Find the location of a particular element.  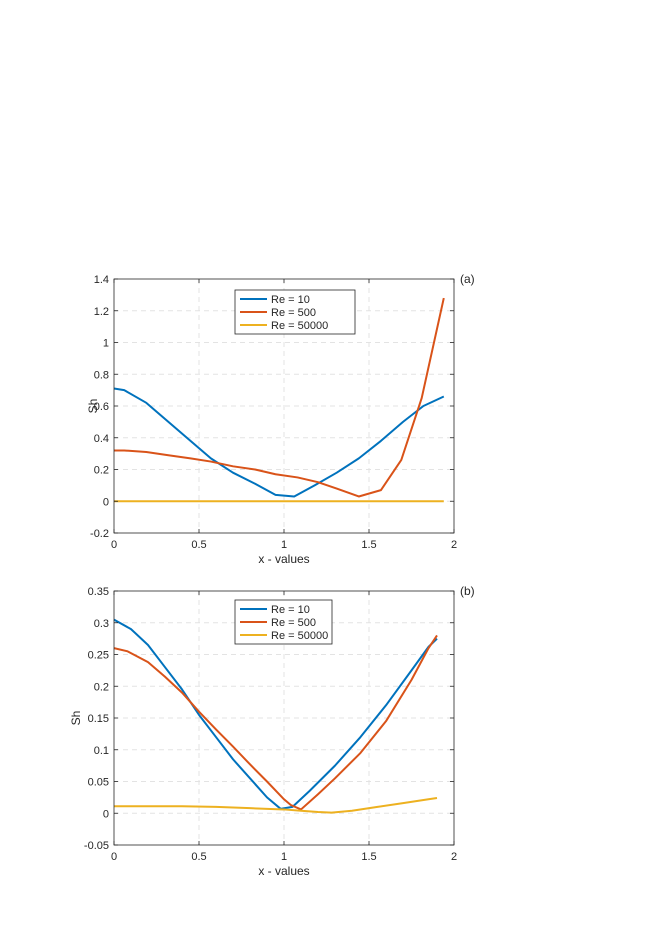

y-tick-label: 1.4 is located at coordinates (101, 280).